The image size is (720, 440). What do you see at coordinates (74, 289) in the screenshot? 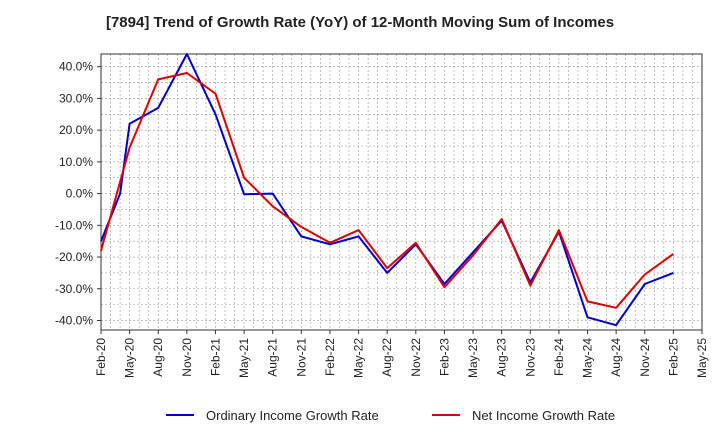
I see `y-tick-label: -30.0%` at bounding box center [74, 289].